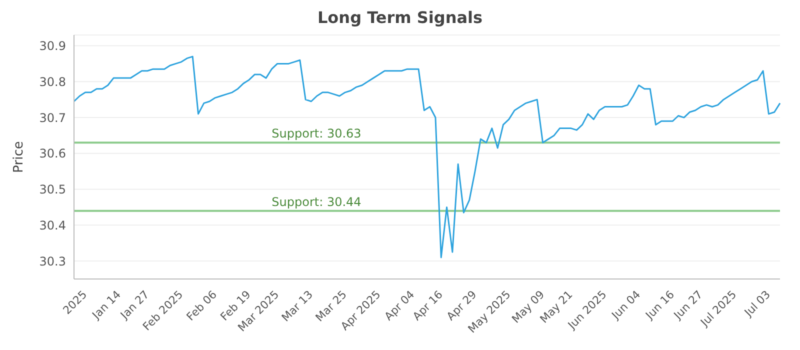 This screenshot has height=350, width=800. Describe the element at coordinates (19, 157) in the screenshot. I see `y-axis-title: Price` at that location.